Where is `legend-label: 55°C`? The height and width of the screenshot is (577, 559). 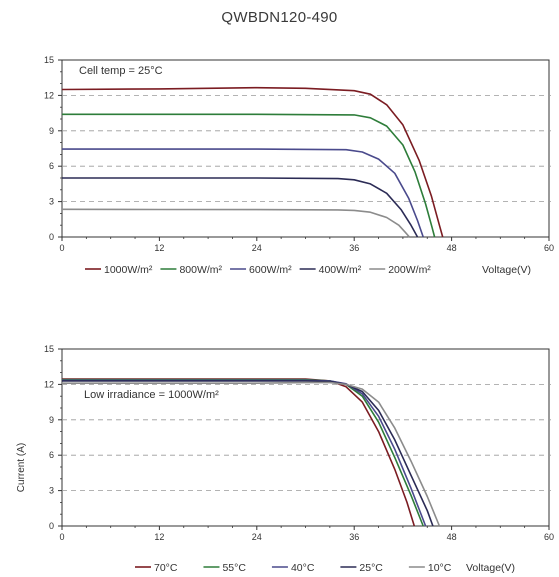
legend-label: 55°C is located at coordinates (234, 568).